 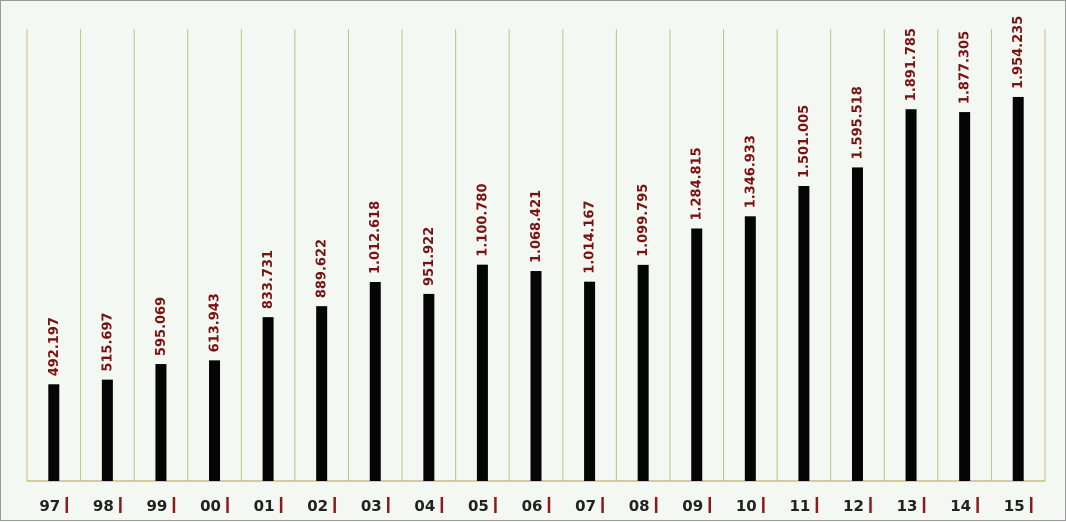 I want to click on x-tick-label-97: 97, so click(x=49, y=506).